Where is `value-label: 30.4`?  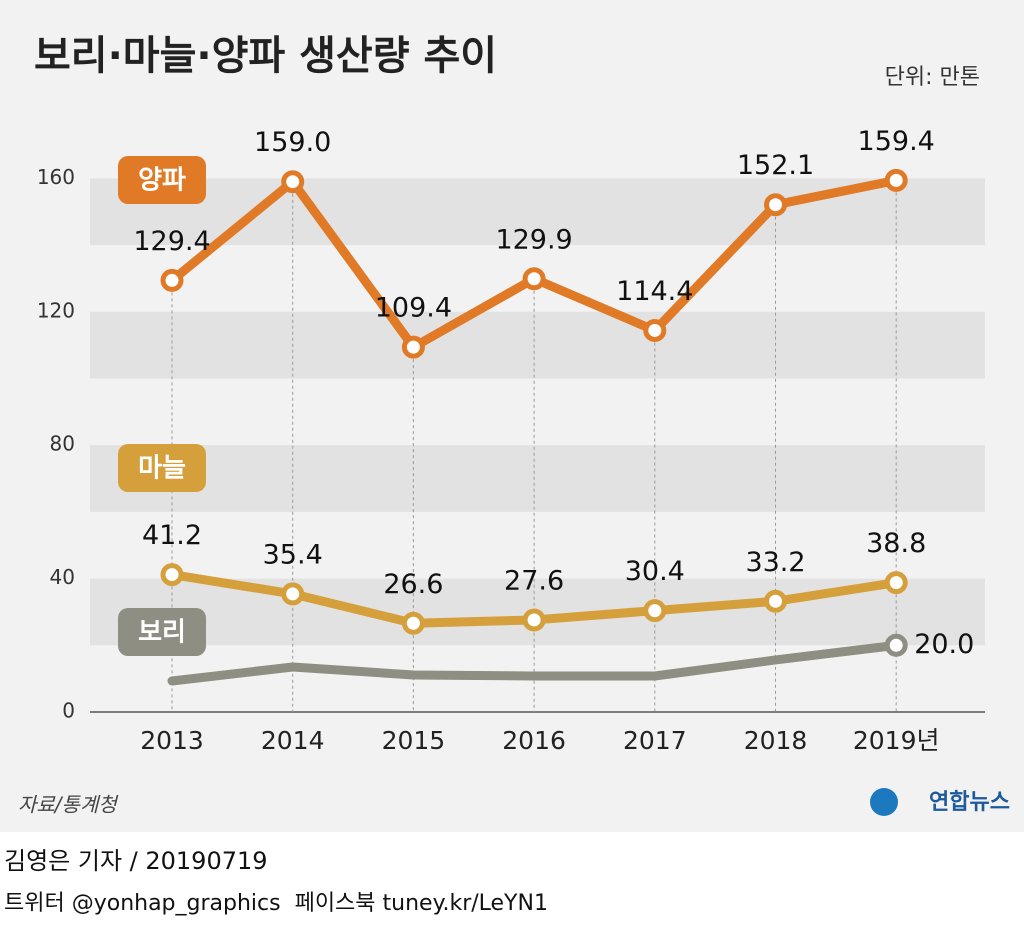
value-label: 30.4 is located at coordinates (655, 571).